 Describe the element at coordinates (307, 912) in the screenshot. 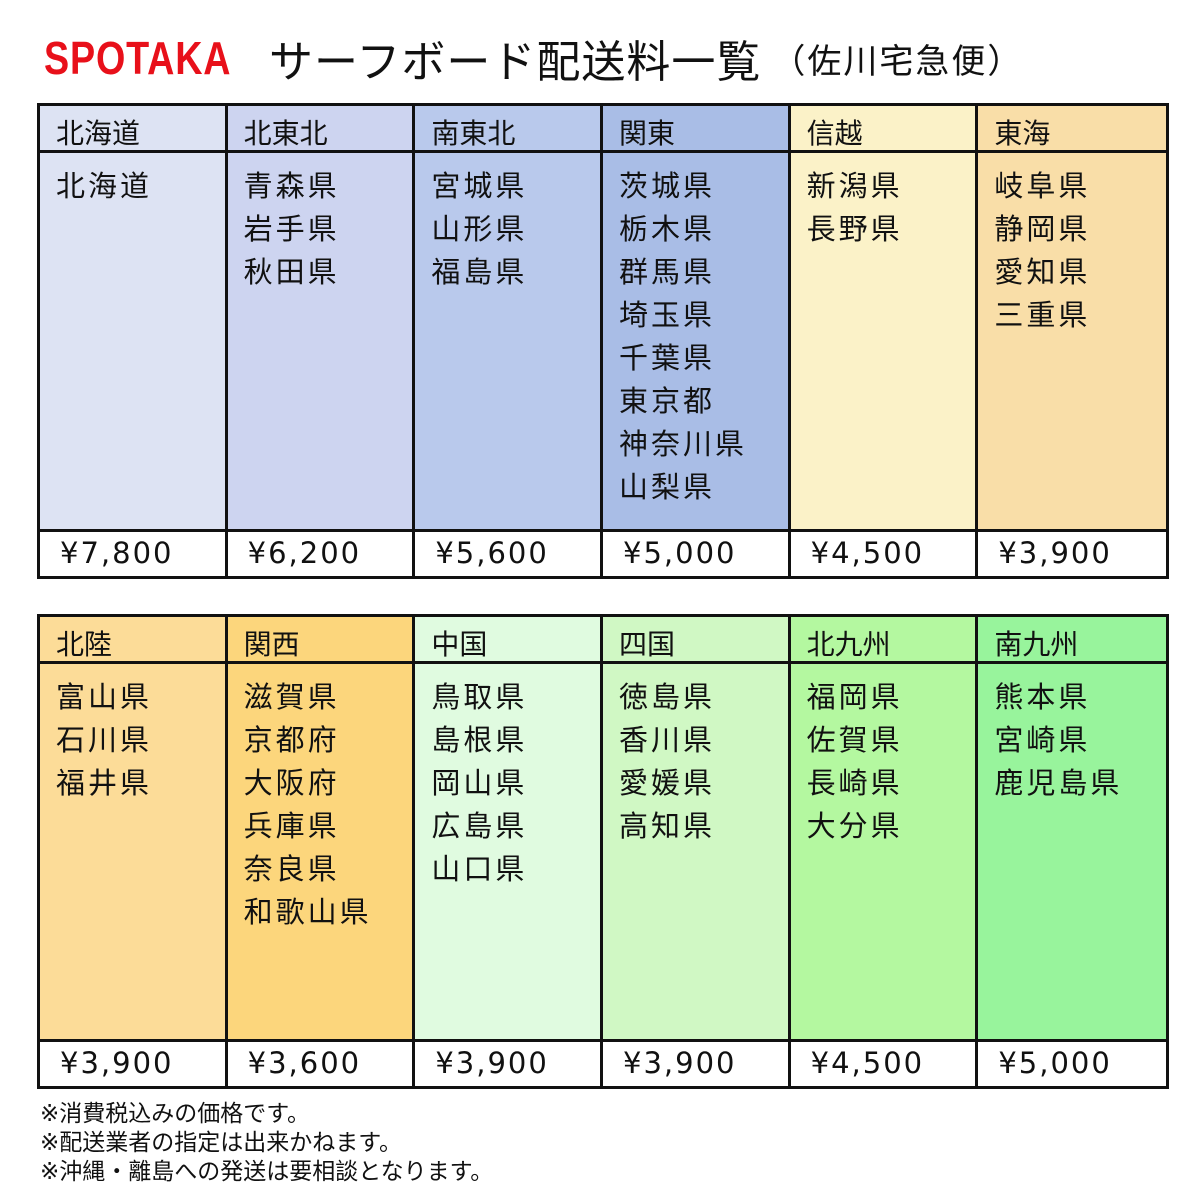

I see `prefecture: 和歌山県` at that location.